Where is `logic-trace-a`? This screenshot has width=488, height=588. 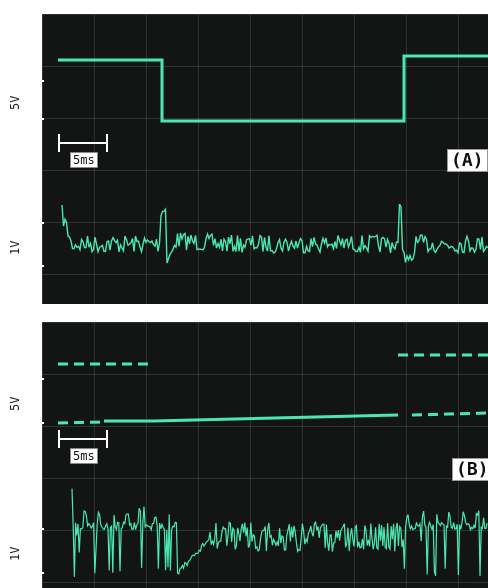
logic-trace-a is located at coordinates (273, 88).